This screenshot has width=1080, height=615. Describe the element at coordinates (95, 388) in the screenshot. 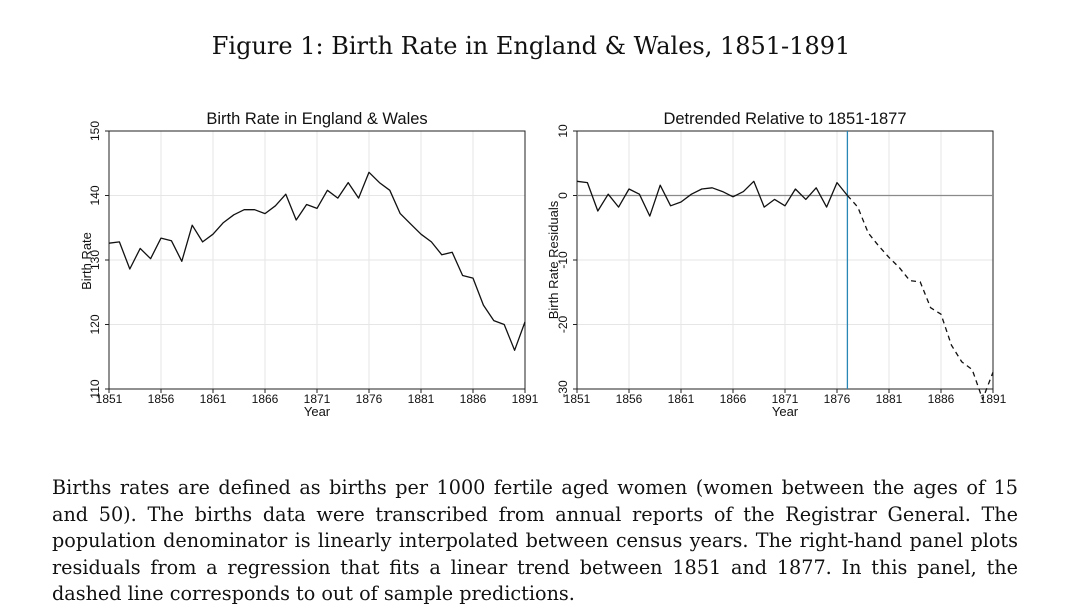

I see `y-tick-label: 110` at that location.